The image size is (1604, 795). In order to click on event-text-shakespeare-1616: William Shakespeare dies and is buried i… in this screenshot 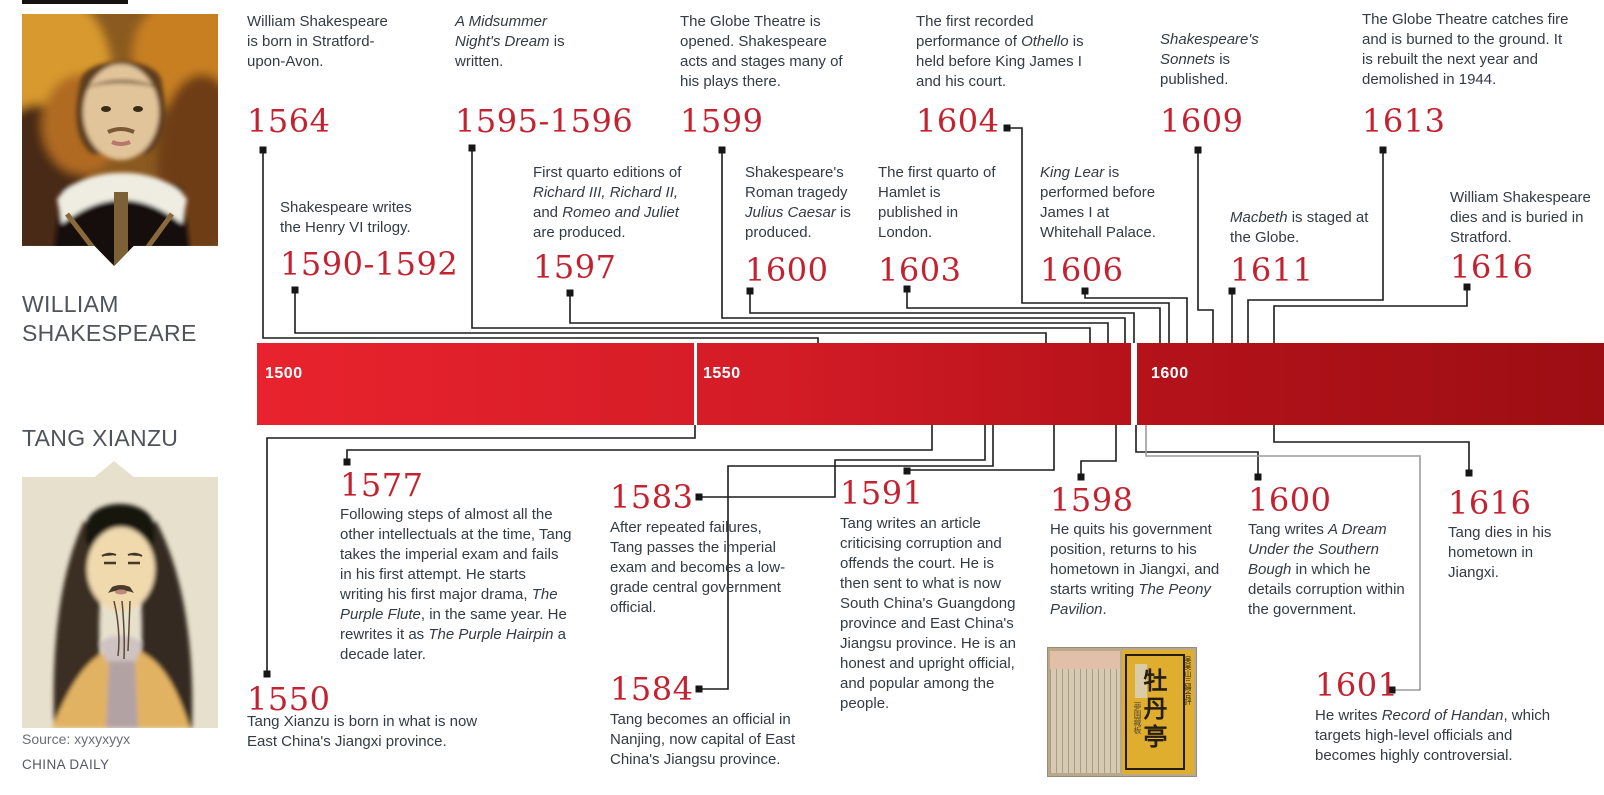, I will do `click(1525, 218)`.